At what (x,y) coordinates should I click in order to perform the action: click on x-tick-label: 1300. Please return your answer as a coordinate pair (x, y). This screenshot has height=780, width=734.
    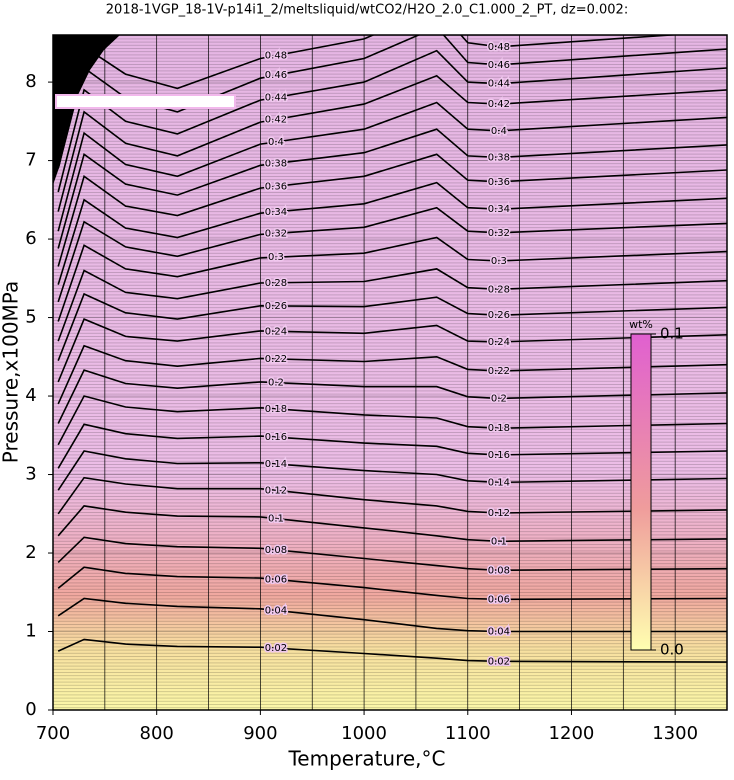
    Looking at the image, I should click on (675, 733).